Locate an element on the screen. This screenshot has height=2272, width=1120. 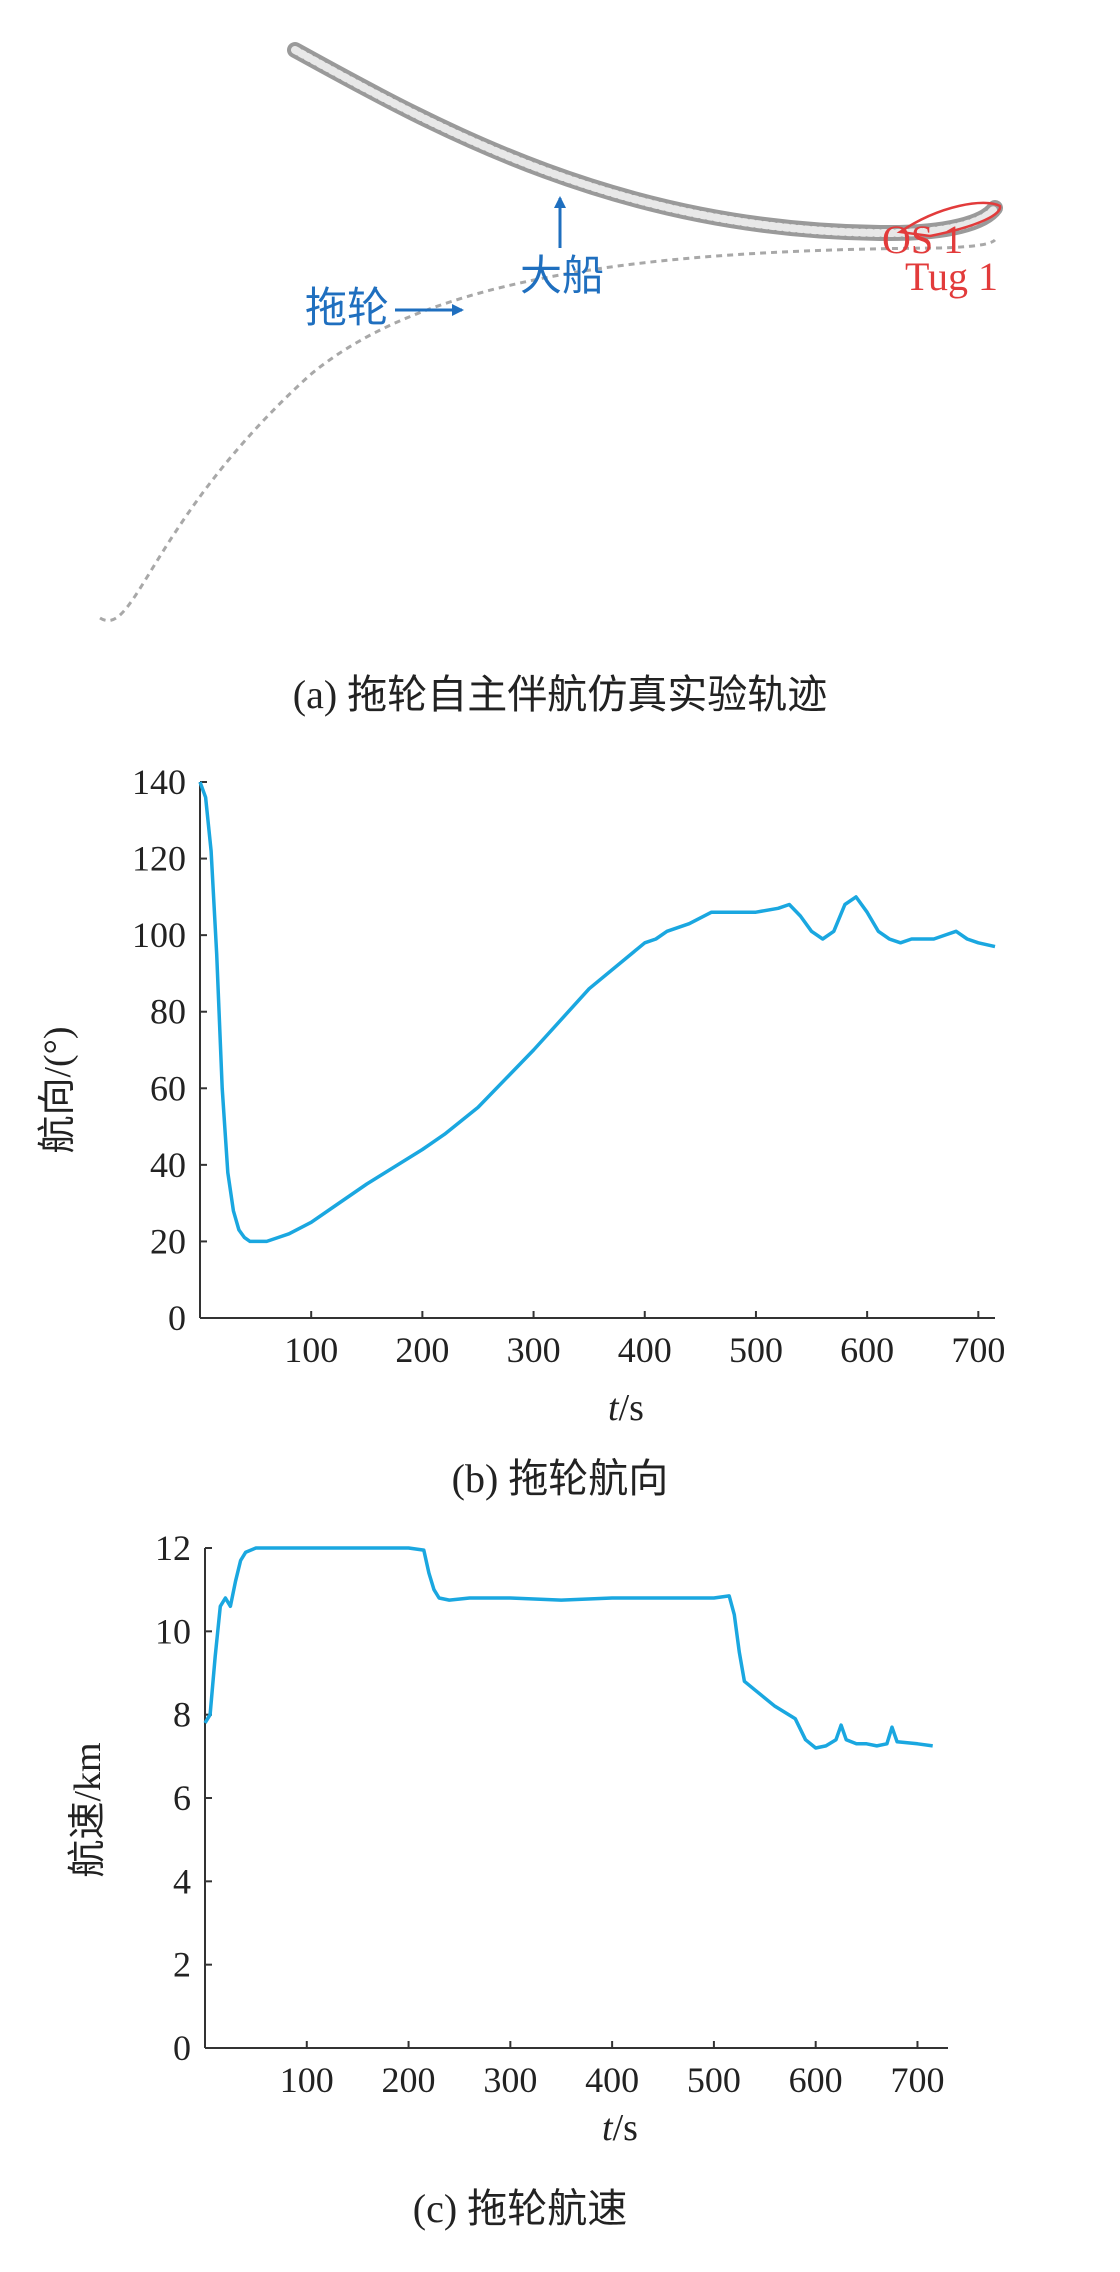
speed-ytick-label: 6 is located at coordinates (182, 1798).